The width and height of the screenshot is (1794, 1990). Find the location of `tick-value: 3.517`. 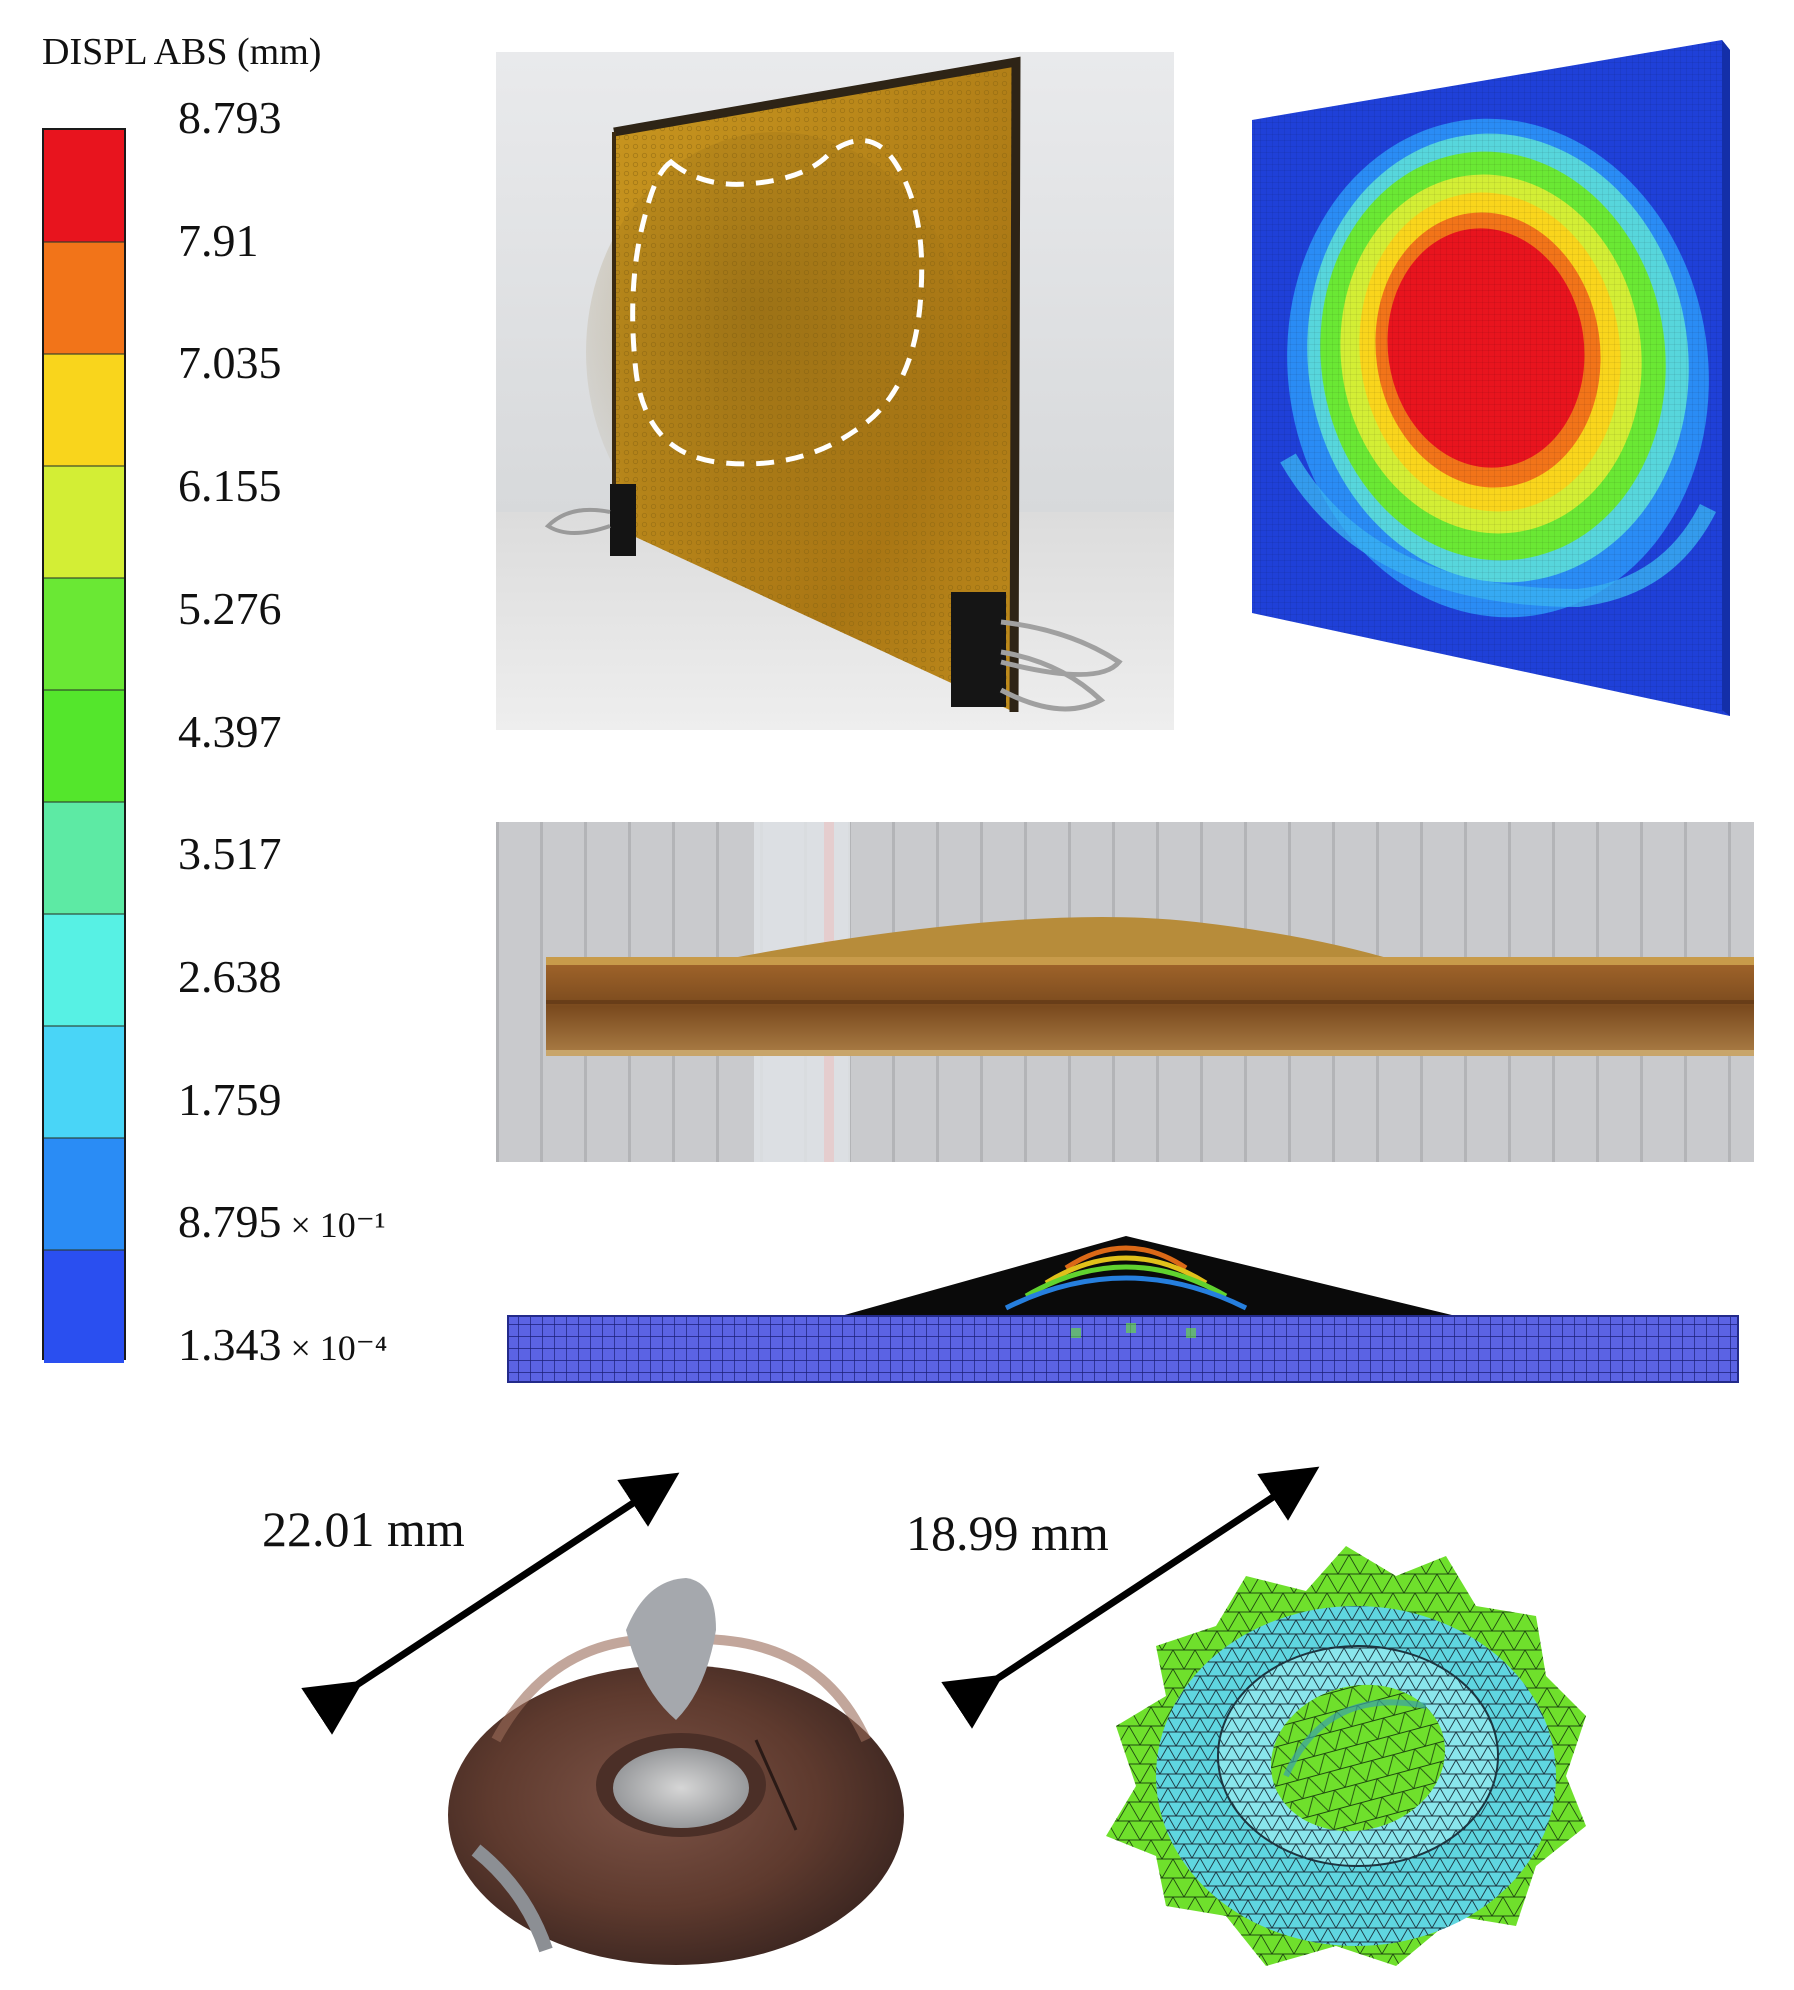

tick-value: 3.517 is located at coordinates (230, 854).